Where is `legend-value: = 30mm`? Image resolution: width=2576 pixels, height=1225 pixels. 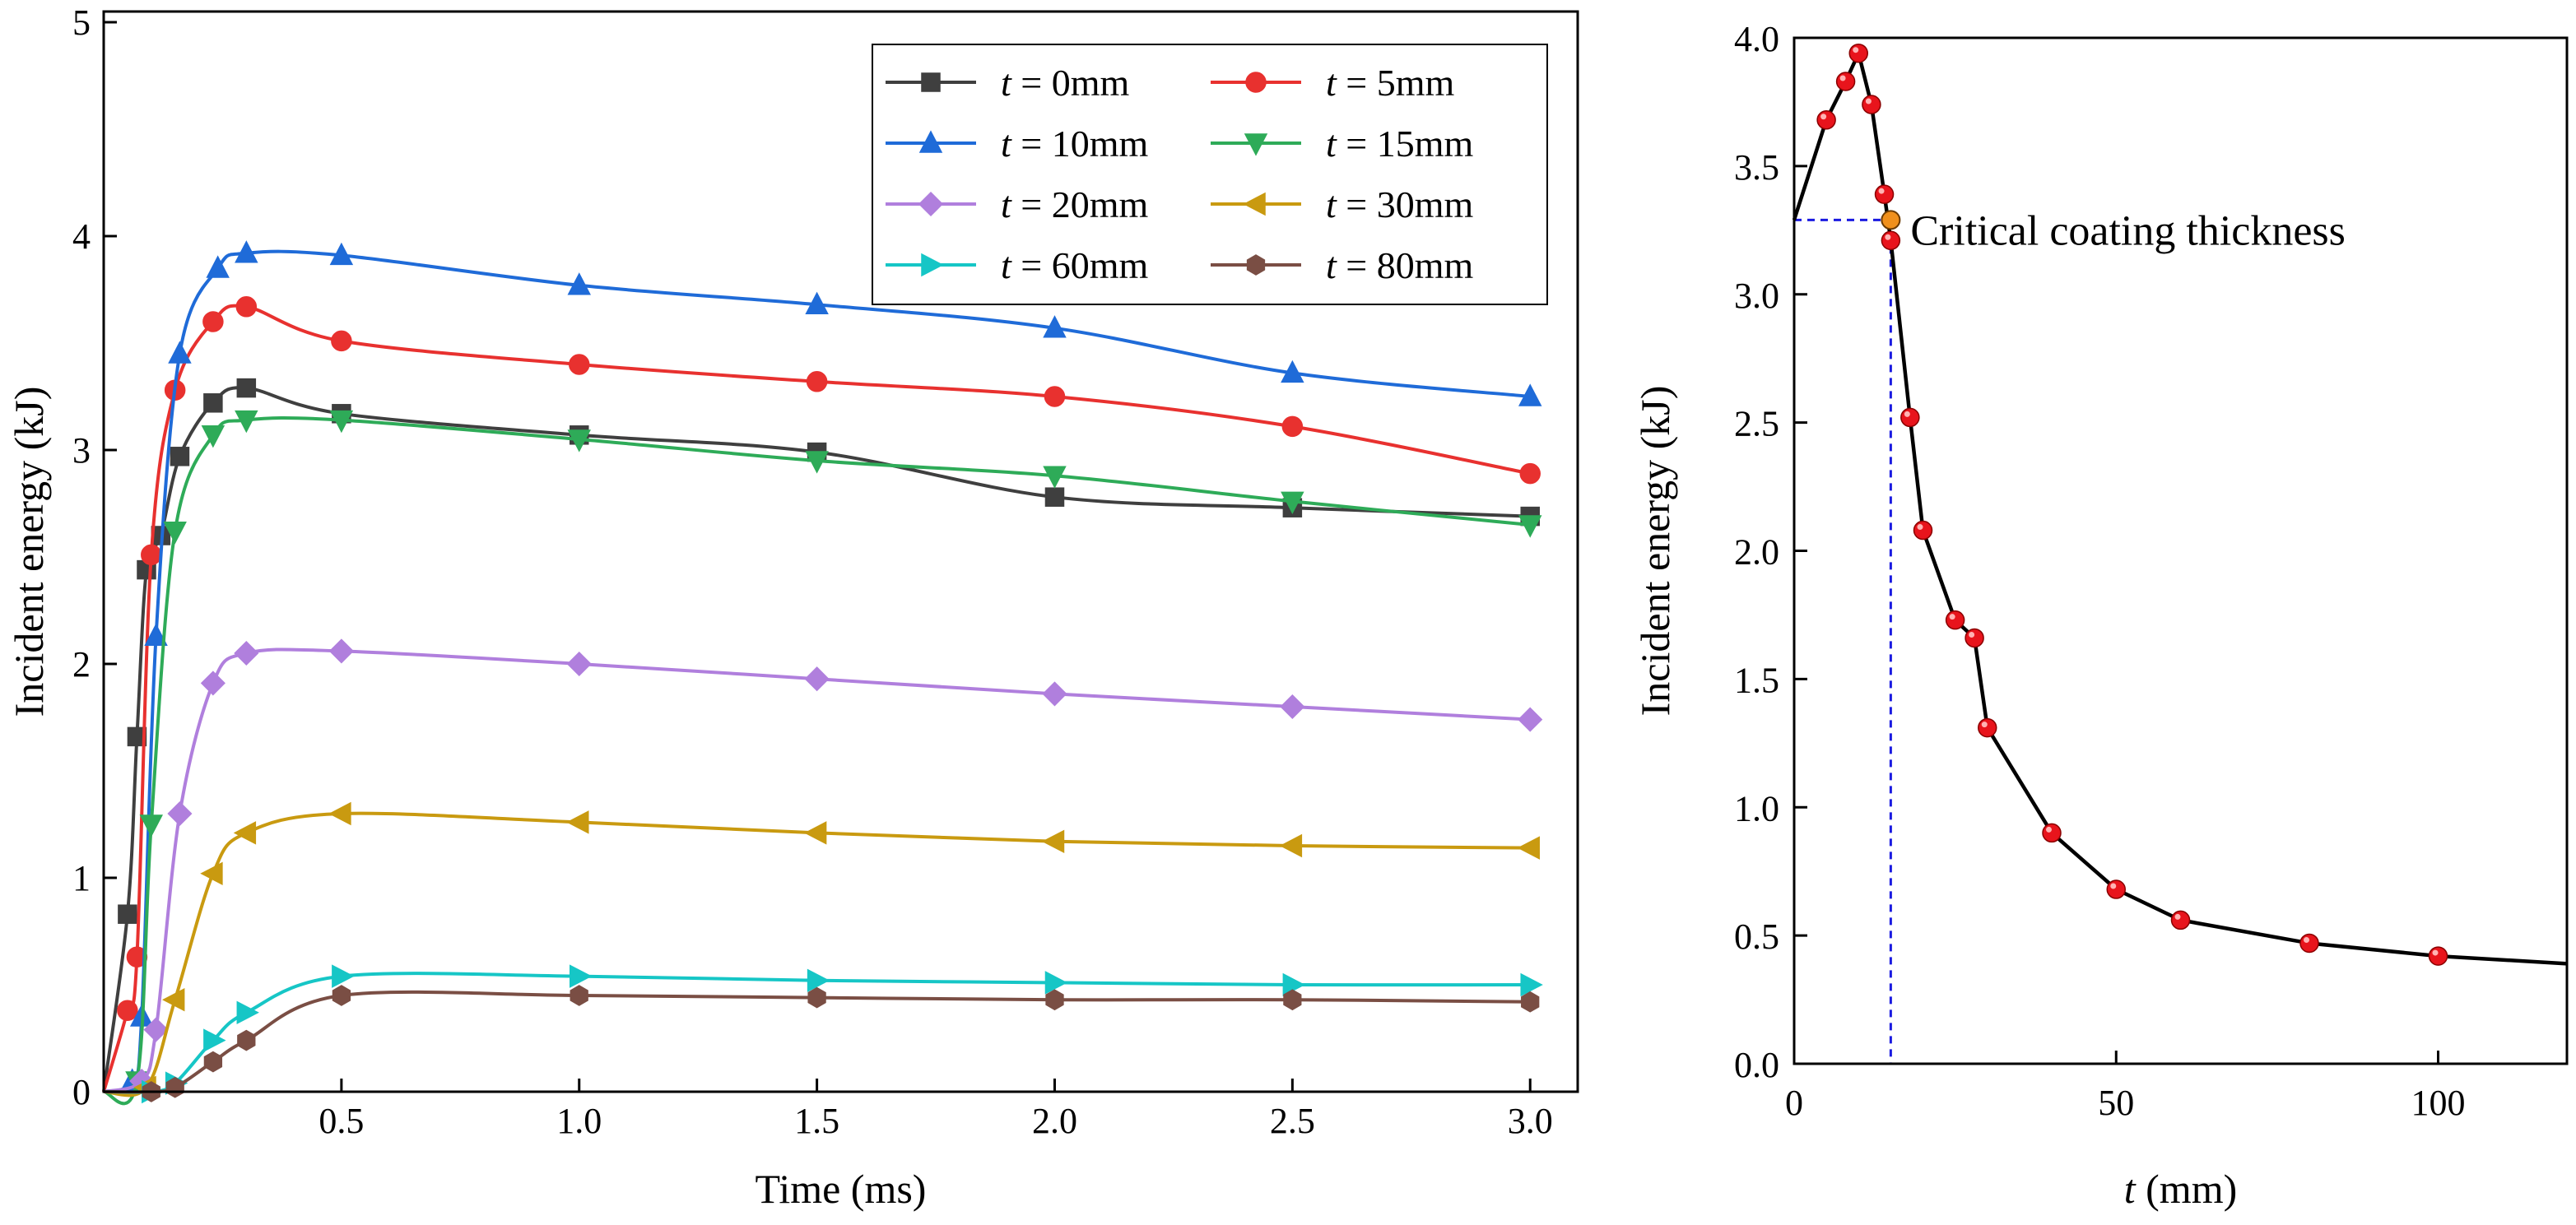 legend-value: = 30mm is located at coordinates (1405, 204).